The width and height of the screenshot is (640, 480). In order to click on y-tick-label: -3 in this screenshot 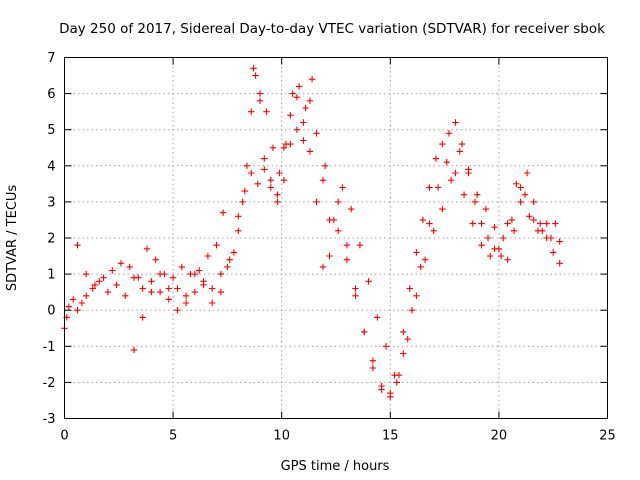, I will do `click(49, 419)`.